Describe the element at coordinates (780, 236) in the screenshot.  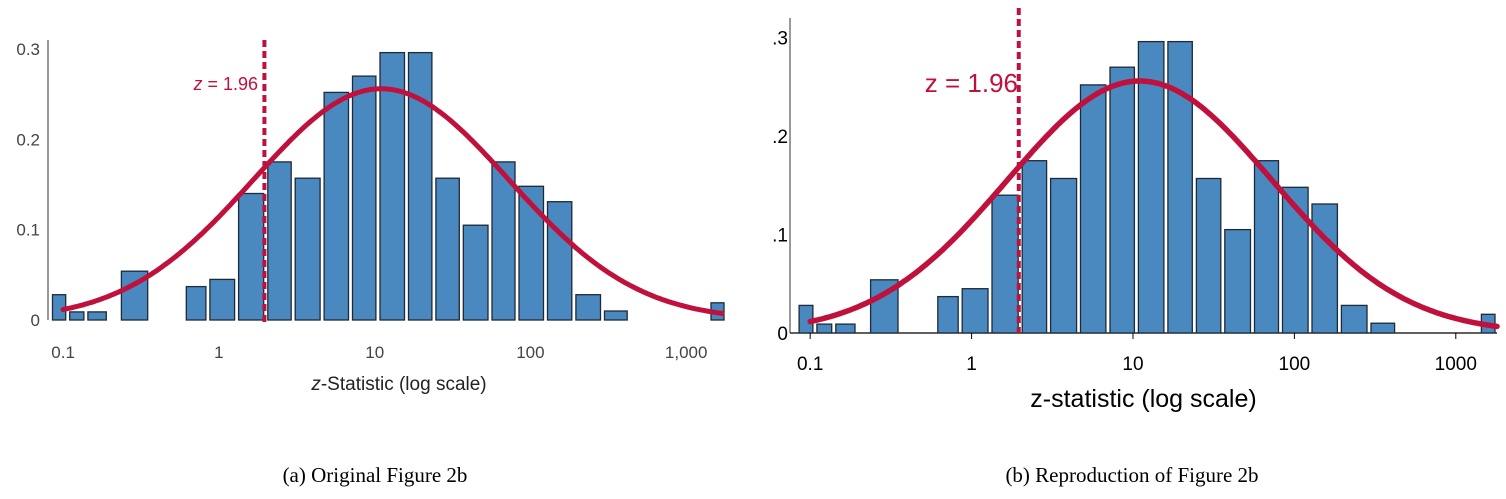
I see `y-tick-label: .1` at that location.